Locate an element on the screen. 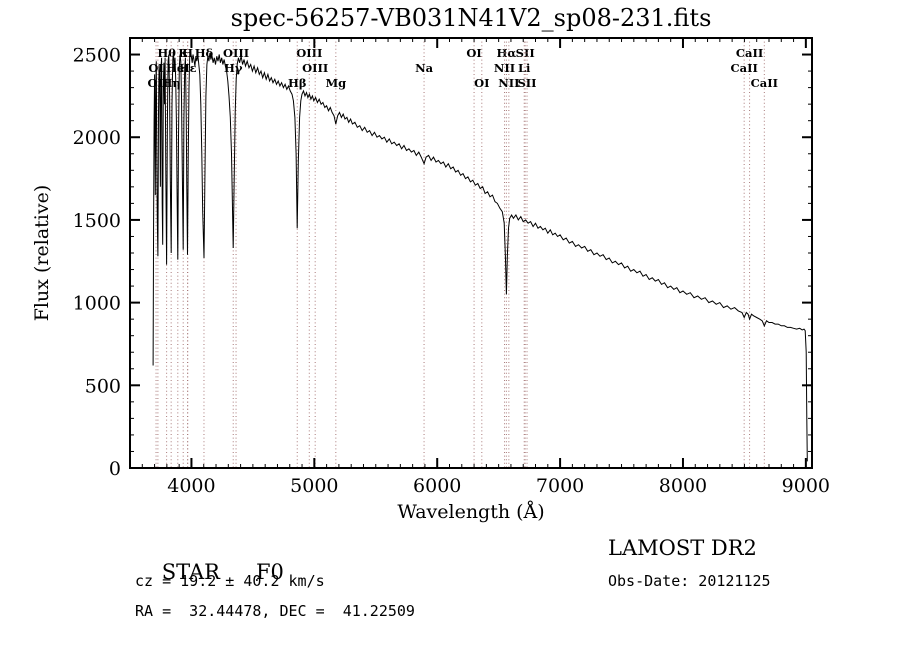 This screenshot has height=649, width=900. spectral-line-label: Mg is located at coordinates (335, 83).